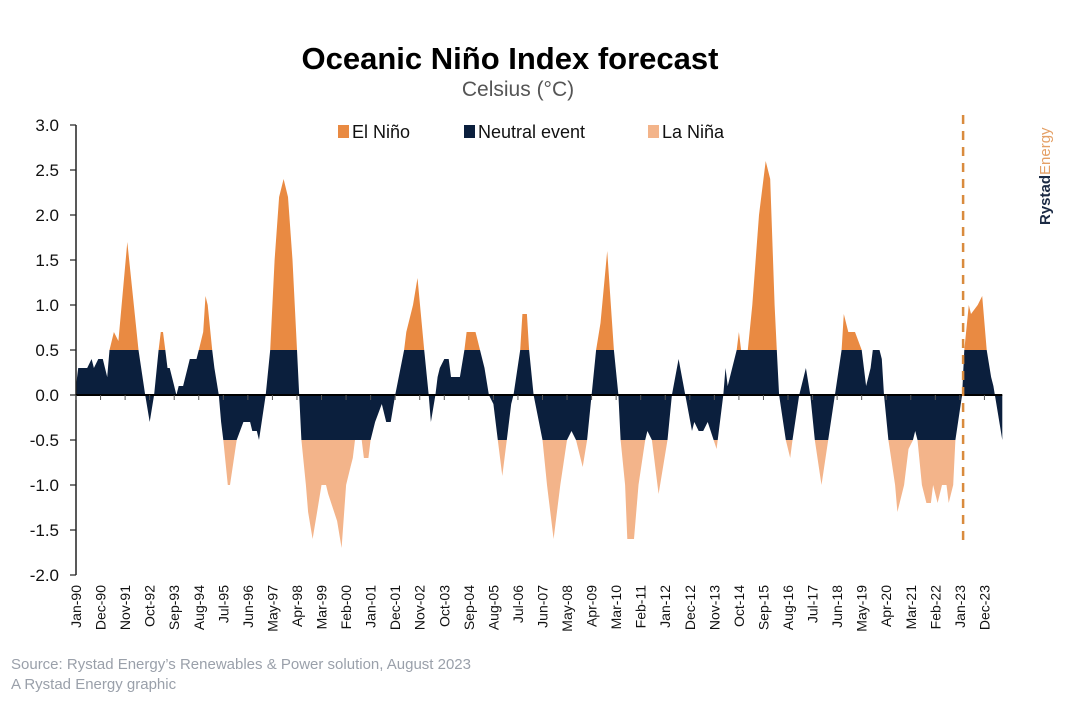 This screenshot has height=720, width=1065. What do you see at coordinates (248, 606) in the screenshot?
I see `x-tick-label: Jun-96` at bounding box center [248, 606].